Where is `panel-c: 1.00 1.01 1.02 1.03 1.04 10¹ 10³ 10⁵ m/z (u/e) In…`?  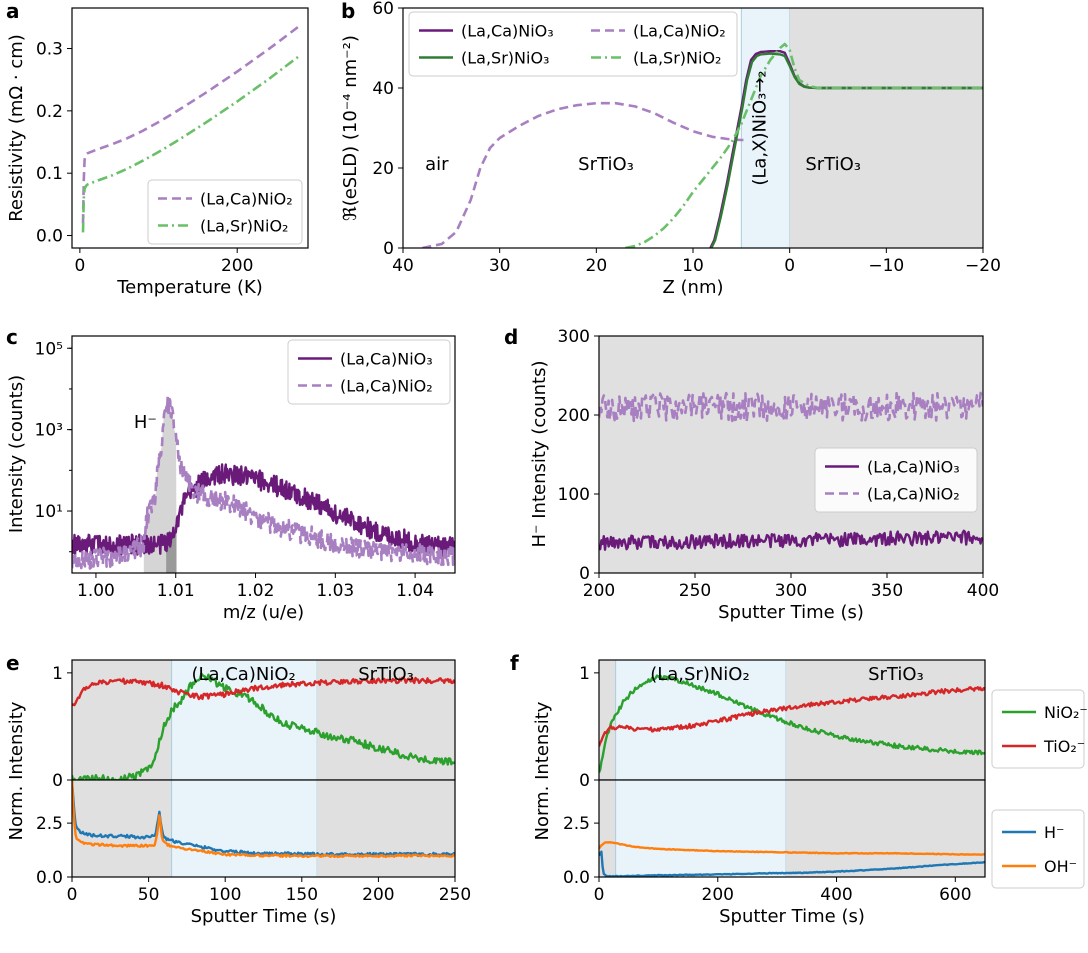 panel-c: 1.00 1.01 1.02 1.03 1.04 10¹ 10³ 10⁵ m/z (u/e) In… is located at coordinates (231, 474).